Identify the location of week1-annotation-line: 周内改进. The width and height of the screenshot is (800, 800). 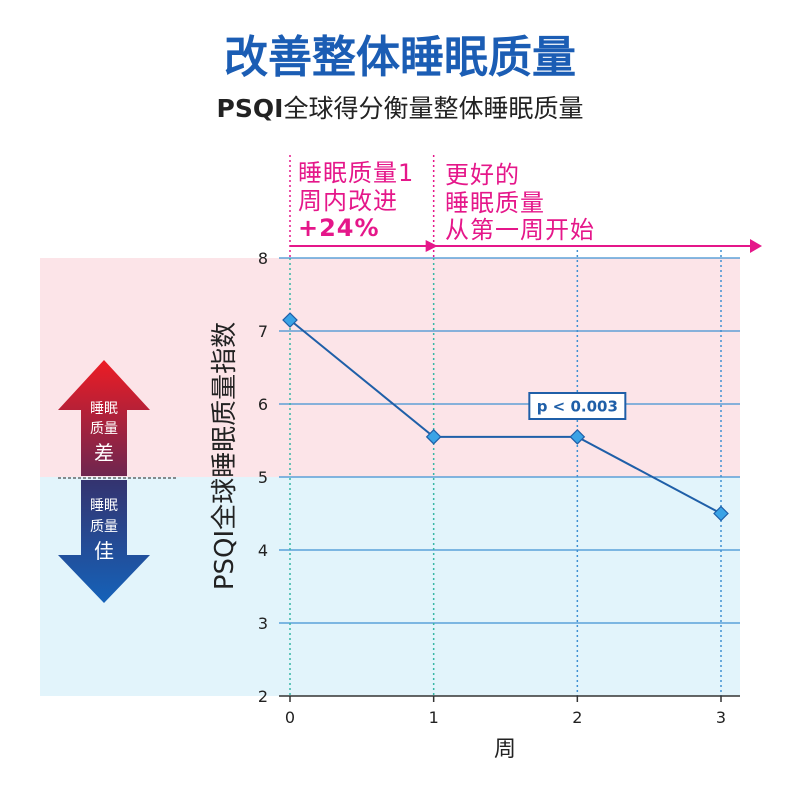
(348, 201).